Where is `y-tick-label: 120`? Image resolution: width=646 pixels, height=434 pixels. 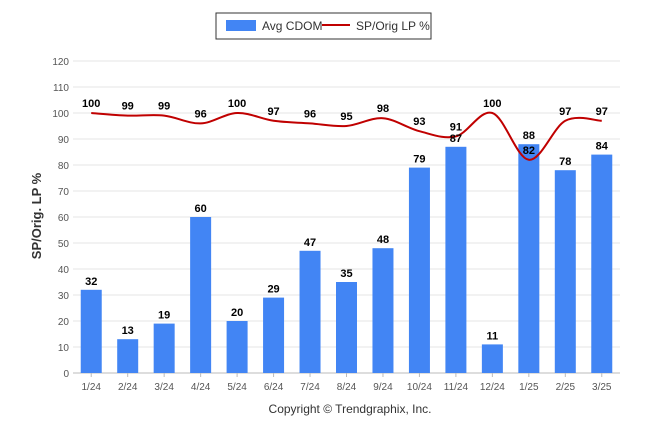
y-tick-label: 120 is located at coordinates (60, 62).